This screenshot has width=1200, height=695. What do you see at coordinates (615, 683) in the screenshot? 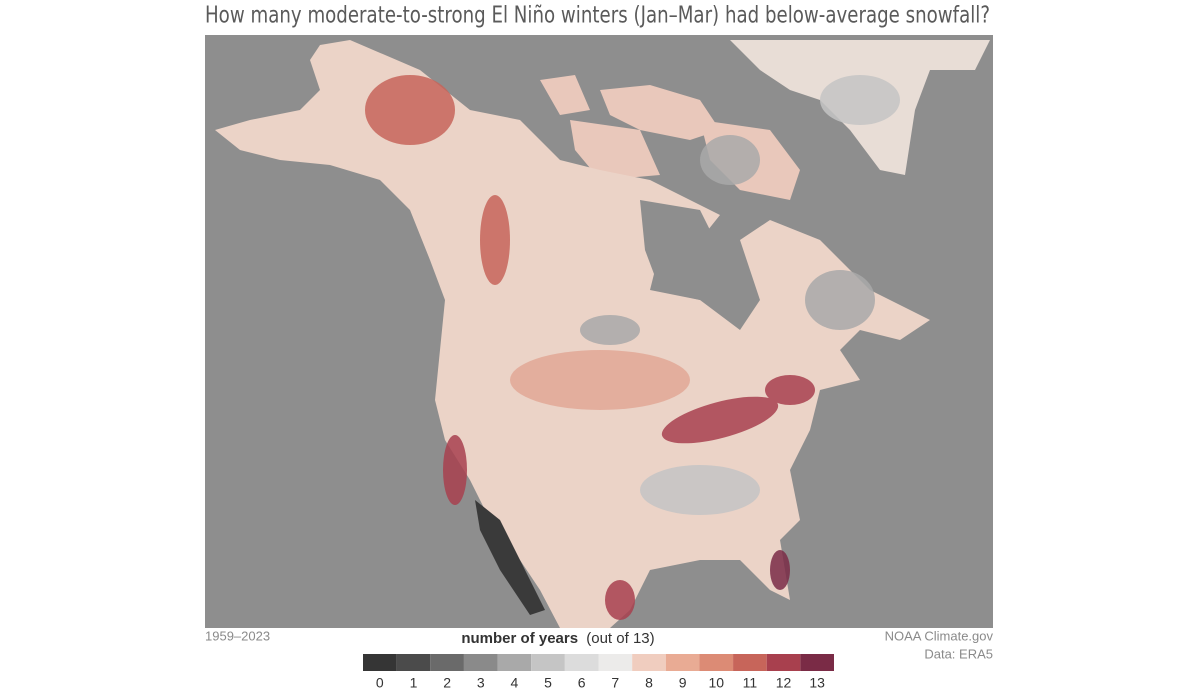
I see `legend-label: 7` at bounding box center [615, 683].